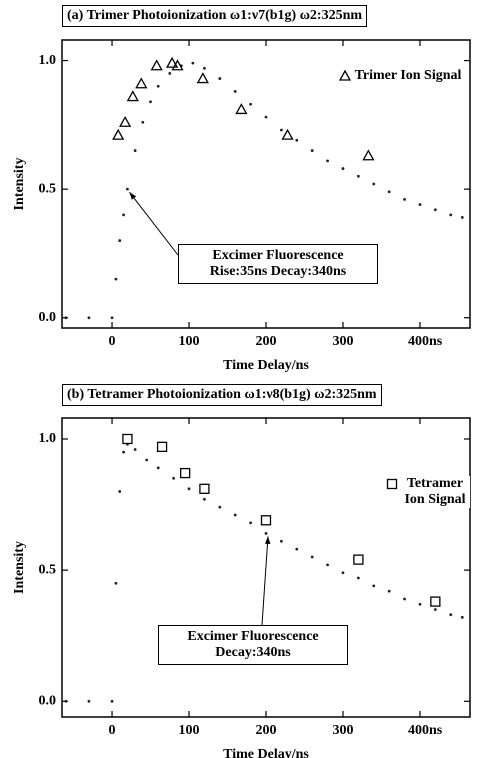 The height and width of the screenshot is (758, 484). What do you see at coordinates (425, 341) in the screenshot?
I see `x-tick-label: 400ns` at bounding box center [425, 341].